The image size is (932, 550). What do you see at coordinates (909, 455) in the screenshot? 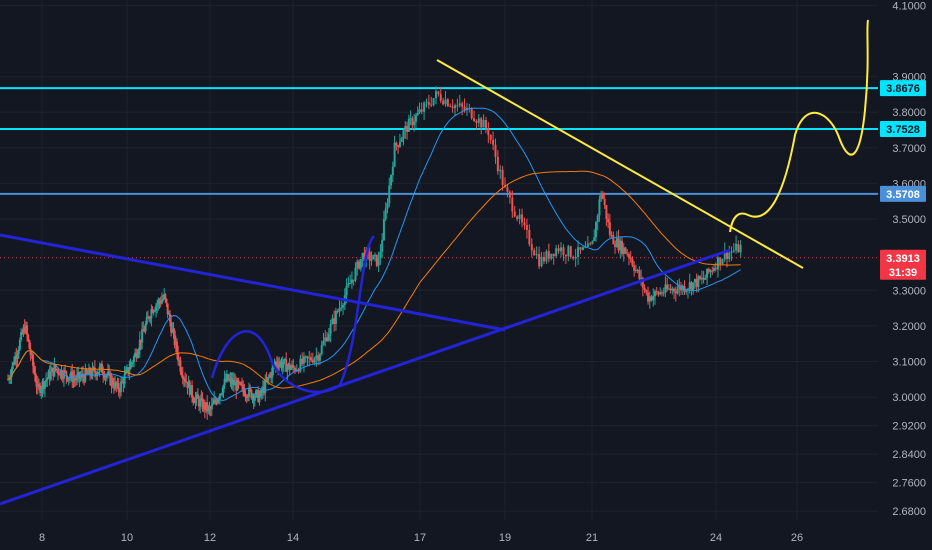
I see `price-tick-label: 2.8400` at bounding box center [909, 455].